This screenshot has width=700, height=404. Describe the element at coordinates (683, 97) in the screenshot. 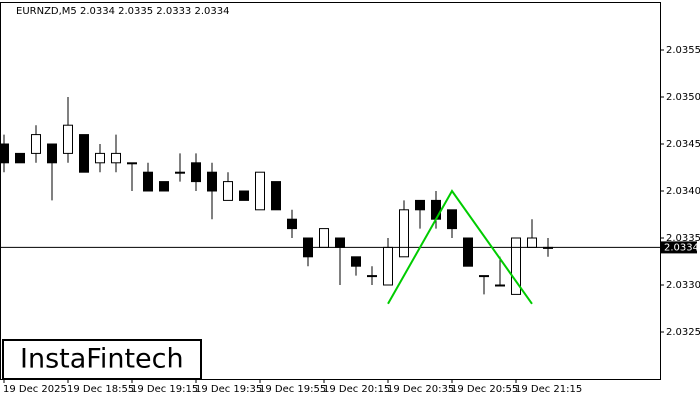

I see `y-tick-label: 2.0350` at that location.